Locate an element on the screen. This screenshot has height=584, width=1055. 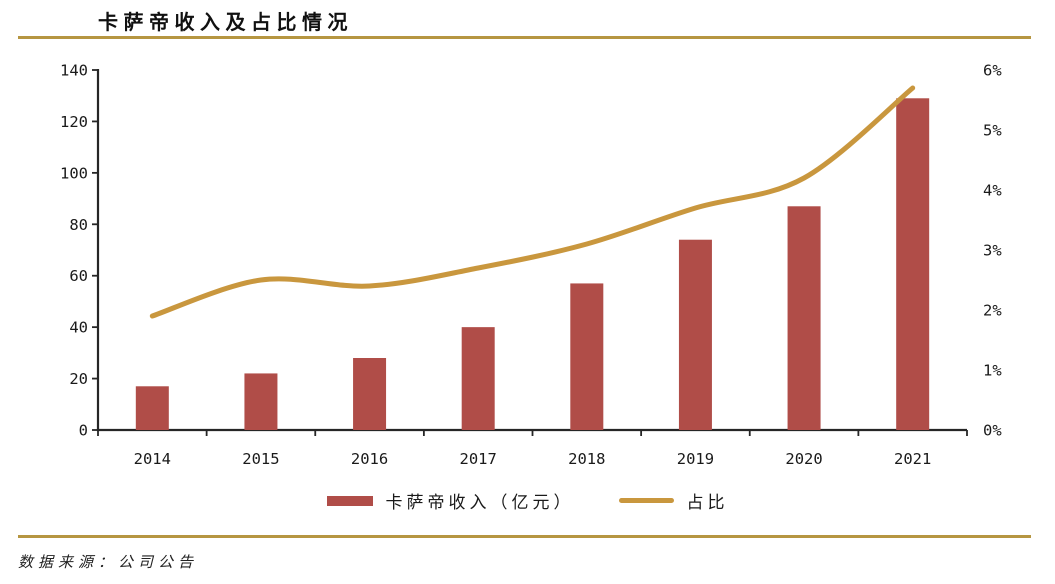
right-axis-tick-label: 0% is located at coordinates (992, 431).